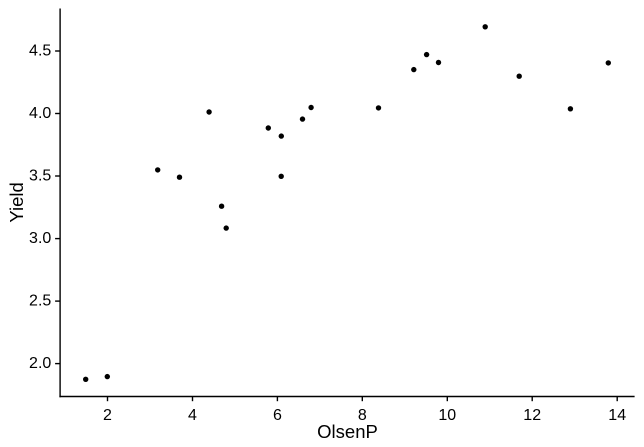  Describe the element at coordinates (40, 175) in the screenshot. I see `svg-text: 3.5` at that location.